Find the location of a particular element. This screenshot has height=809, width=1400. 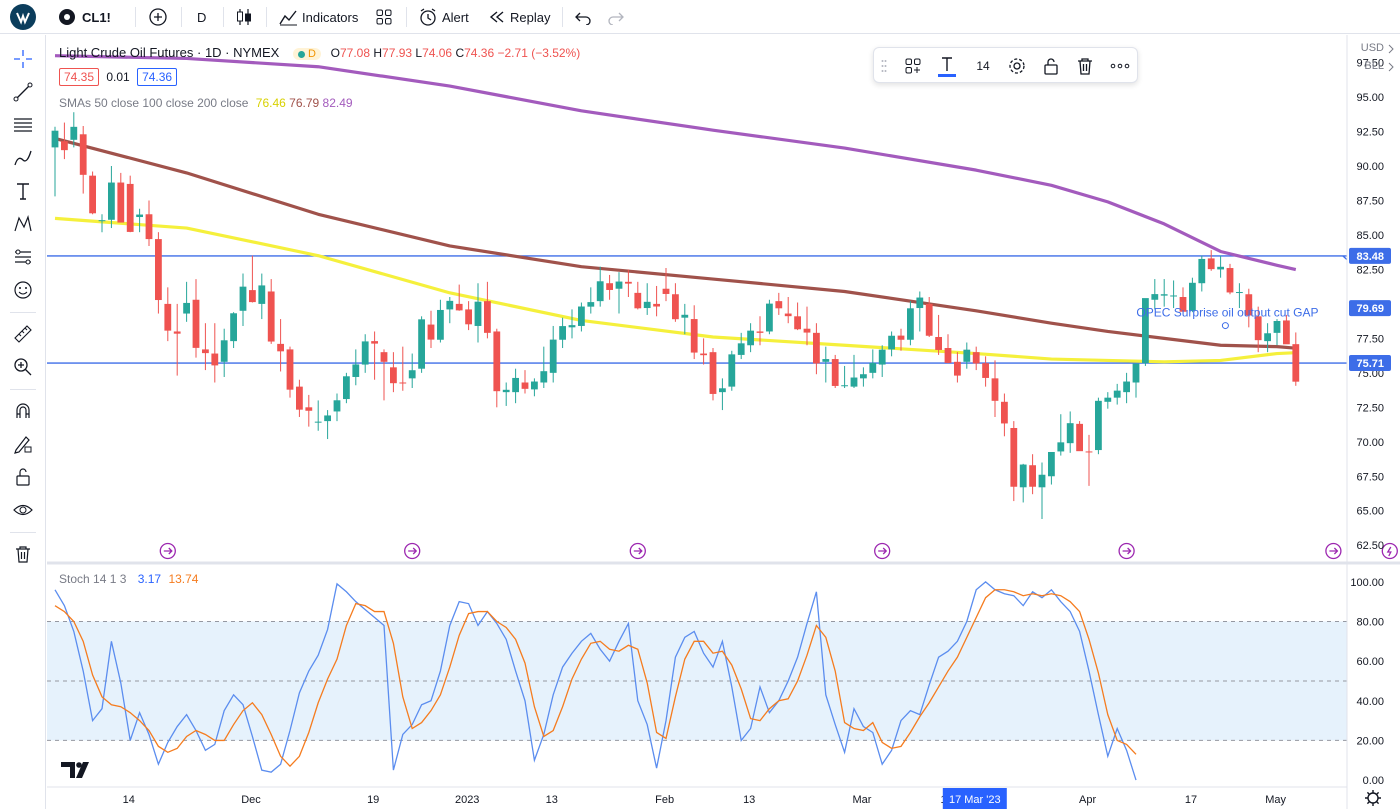

chevron-right-icon is located at coordinates (1391, 49).